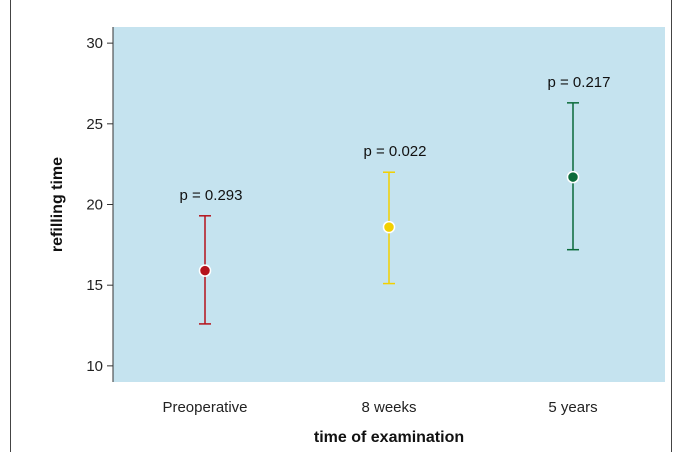 The width and height of the screenshot is (679, 452). Describe the element at coordinates (94, 43) in the screenshot. I see `y-tick-label: 30` at that location.